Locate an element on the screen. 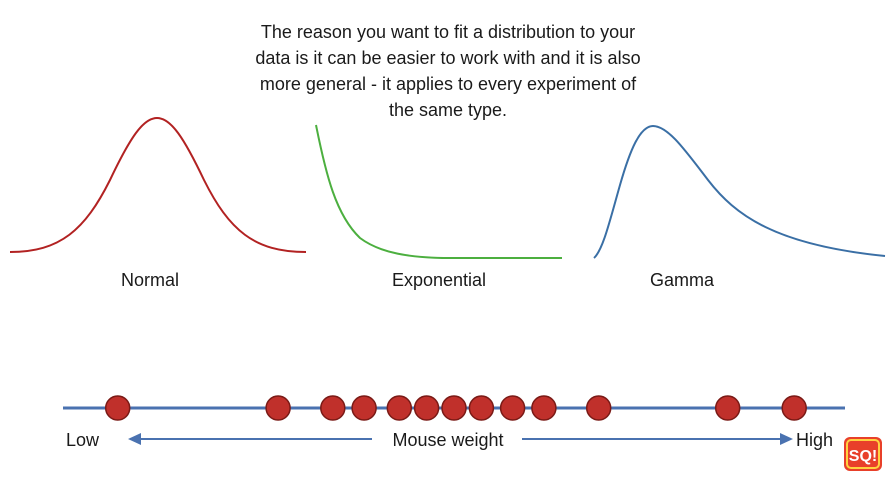 Image resolution: width=890 pixels, height=488 pixels. high-label: High is located at coordinates (814, 440).